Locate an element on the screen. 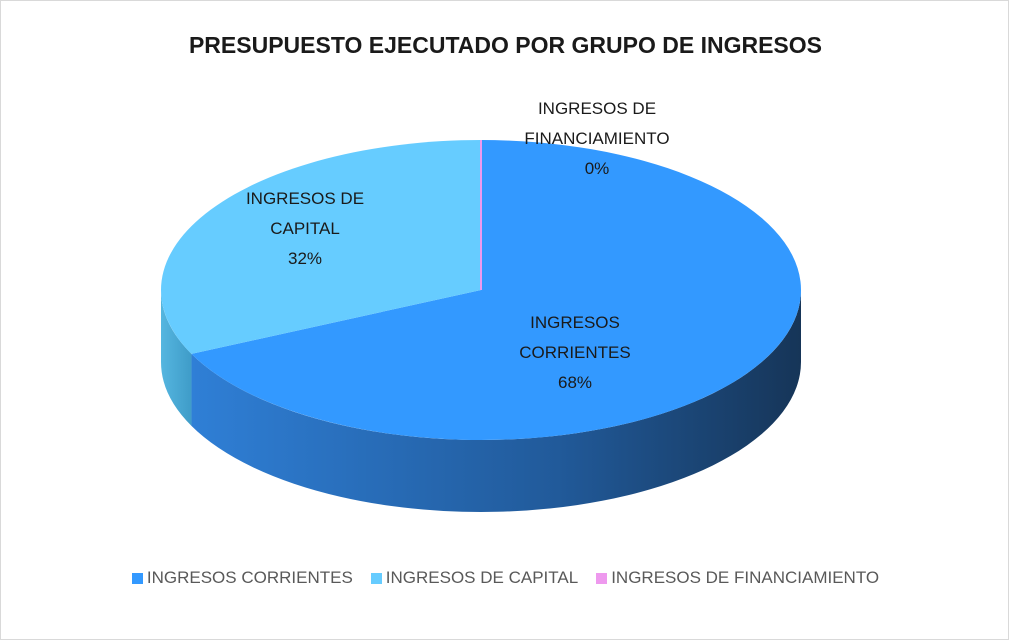  data-label-value: 0% is located at coordinates (597, 168).